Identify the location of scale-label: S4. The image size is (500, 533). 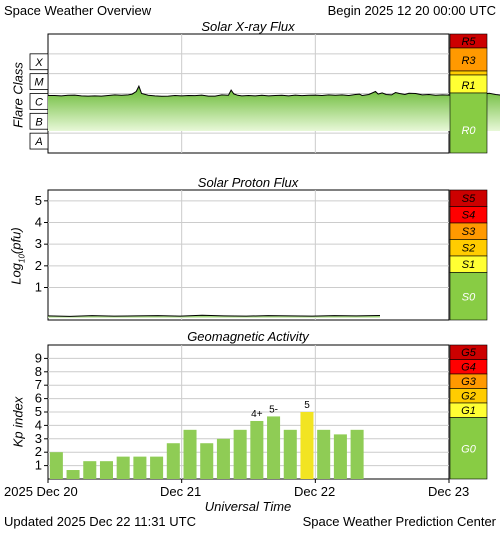
(468, 216).